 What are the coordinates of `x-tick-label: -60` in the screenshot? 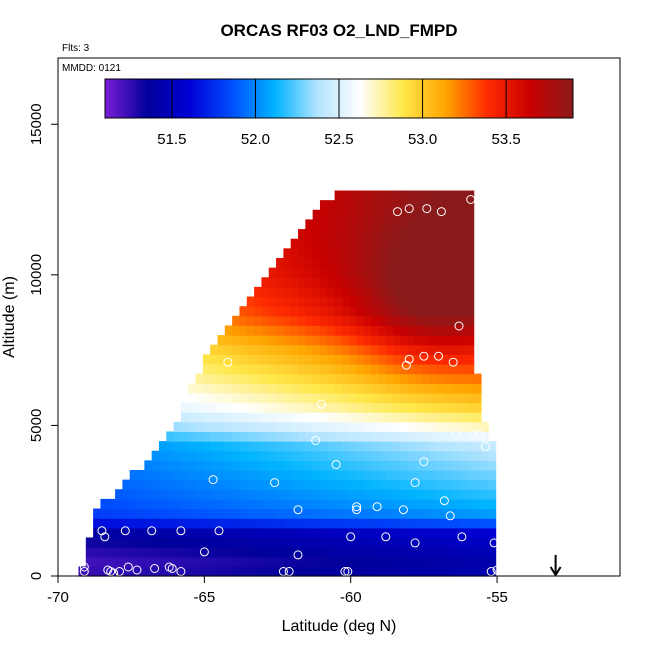 It's located at (351, 597).